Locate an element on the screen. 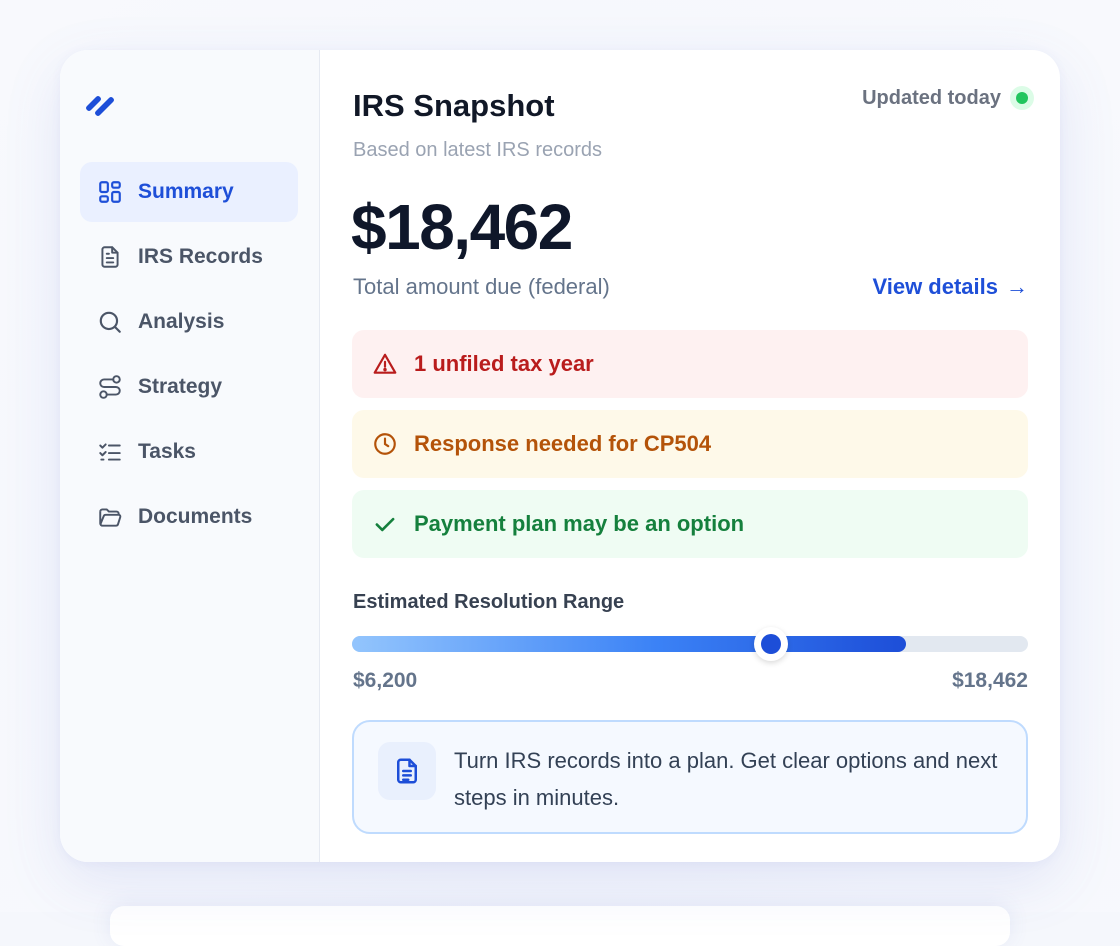 This screenshot has width=1120, height=946. total-amount: $18,462 is located at coordinates (462, 227).